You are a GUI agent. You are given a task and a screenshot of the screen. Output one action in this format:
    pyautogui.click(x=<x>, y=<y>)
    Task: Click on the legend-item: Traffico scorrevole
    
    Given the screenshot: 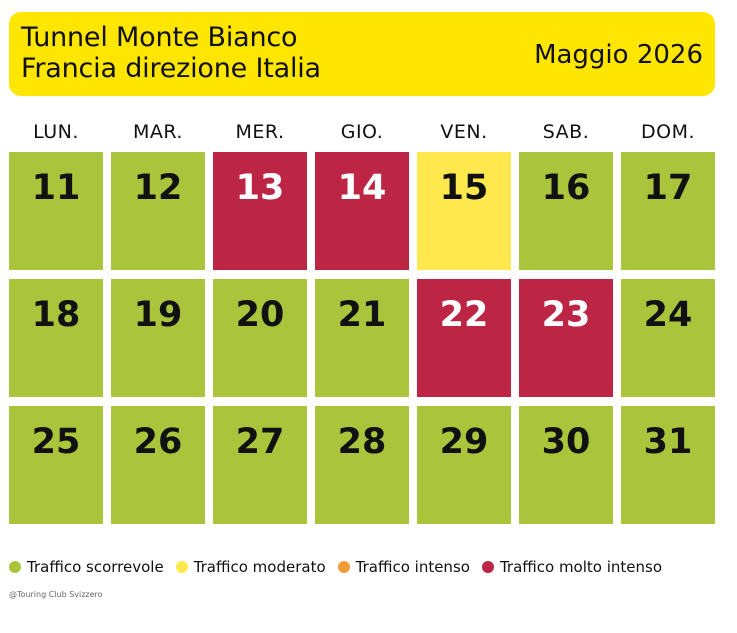 What is the action you would take?
    pyautogui.click(x=86, y=567)
    